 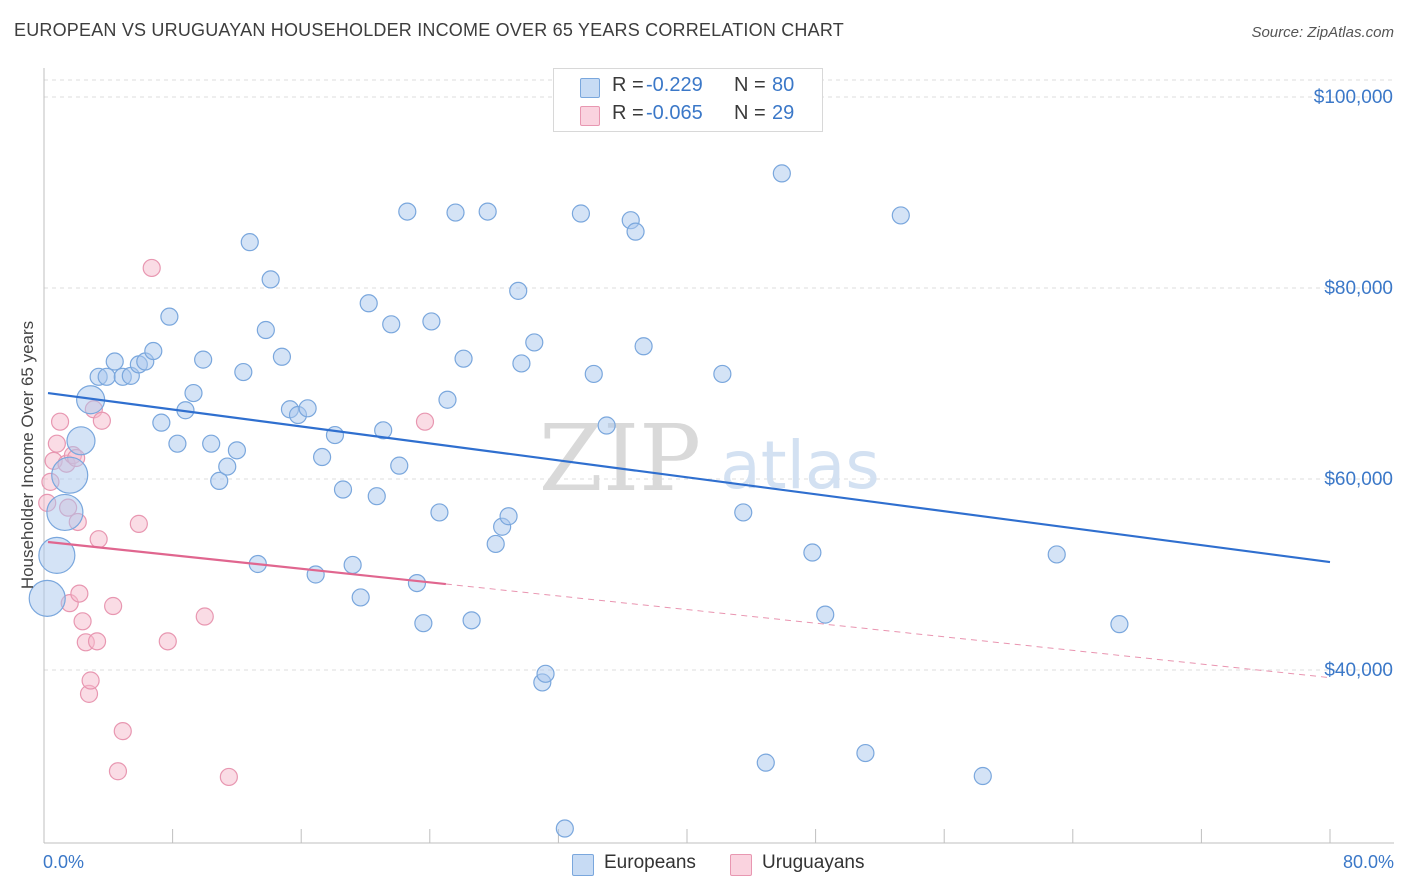 I want to click on y-axis-label: Householder Income Over 65 years, so click(x=27, y=455).